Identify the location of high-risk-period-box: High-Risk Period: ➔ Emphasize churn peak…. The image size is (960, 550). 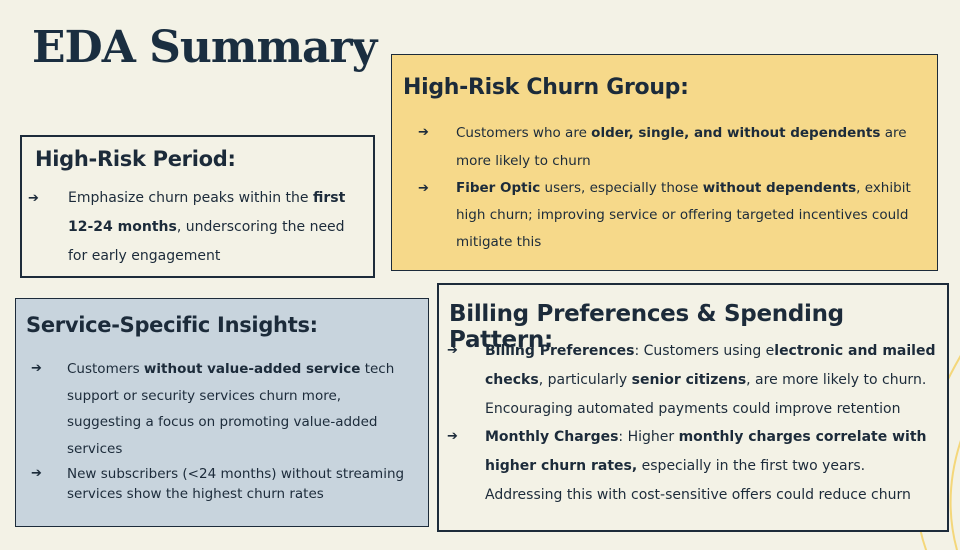
(197, 206).